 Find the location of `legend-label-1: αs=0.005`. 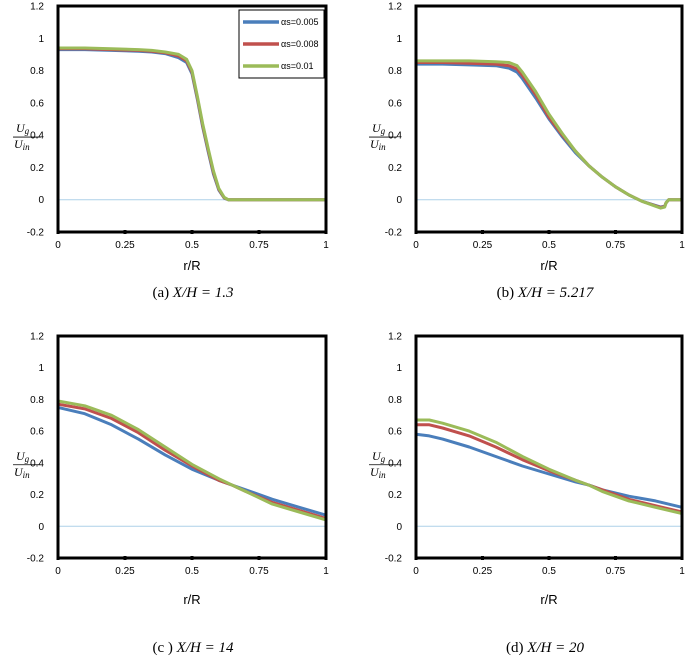

legend-label-1: αs=0.005 is located at coordinates (299, 22).